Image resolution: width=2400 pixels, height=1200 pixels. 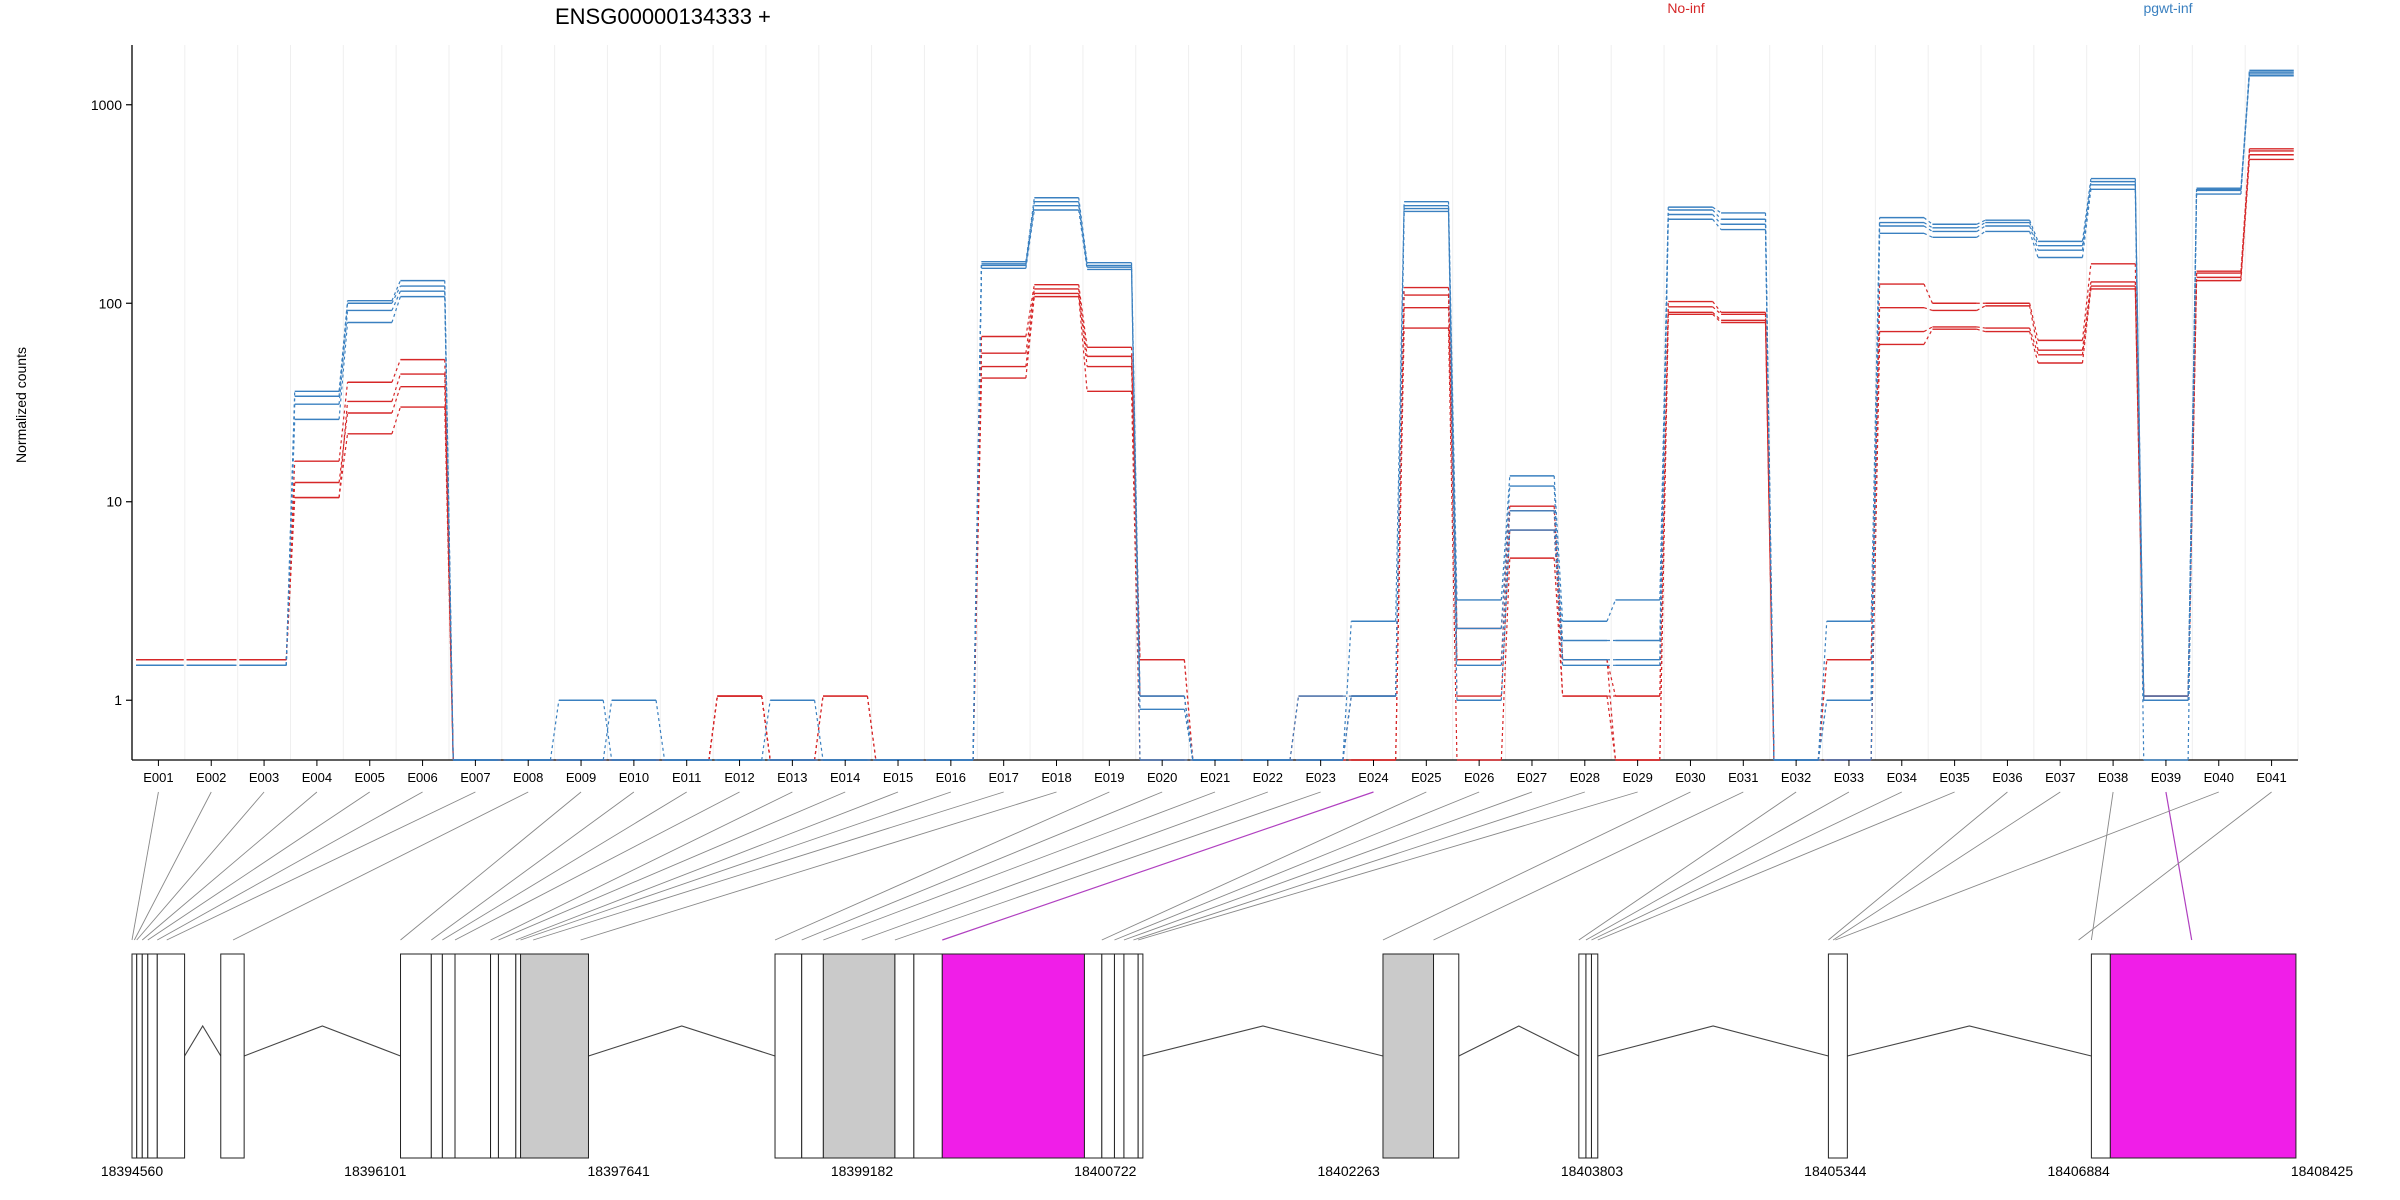 What do you see at coordinates (317, 777) in the screenshot?
I see `x-tick-label: E004` at bounding box center [317, 777].